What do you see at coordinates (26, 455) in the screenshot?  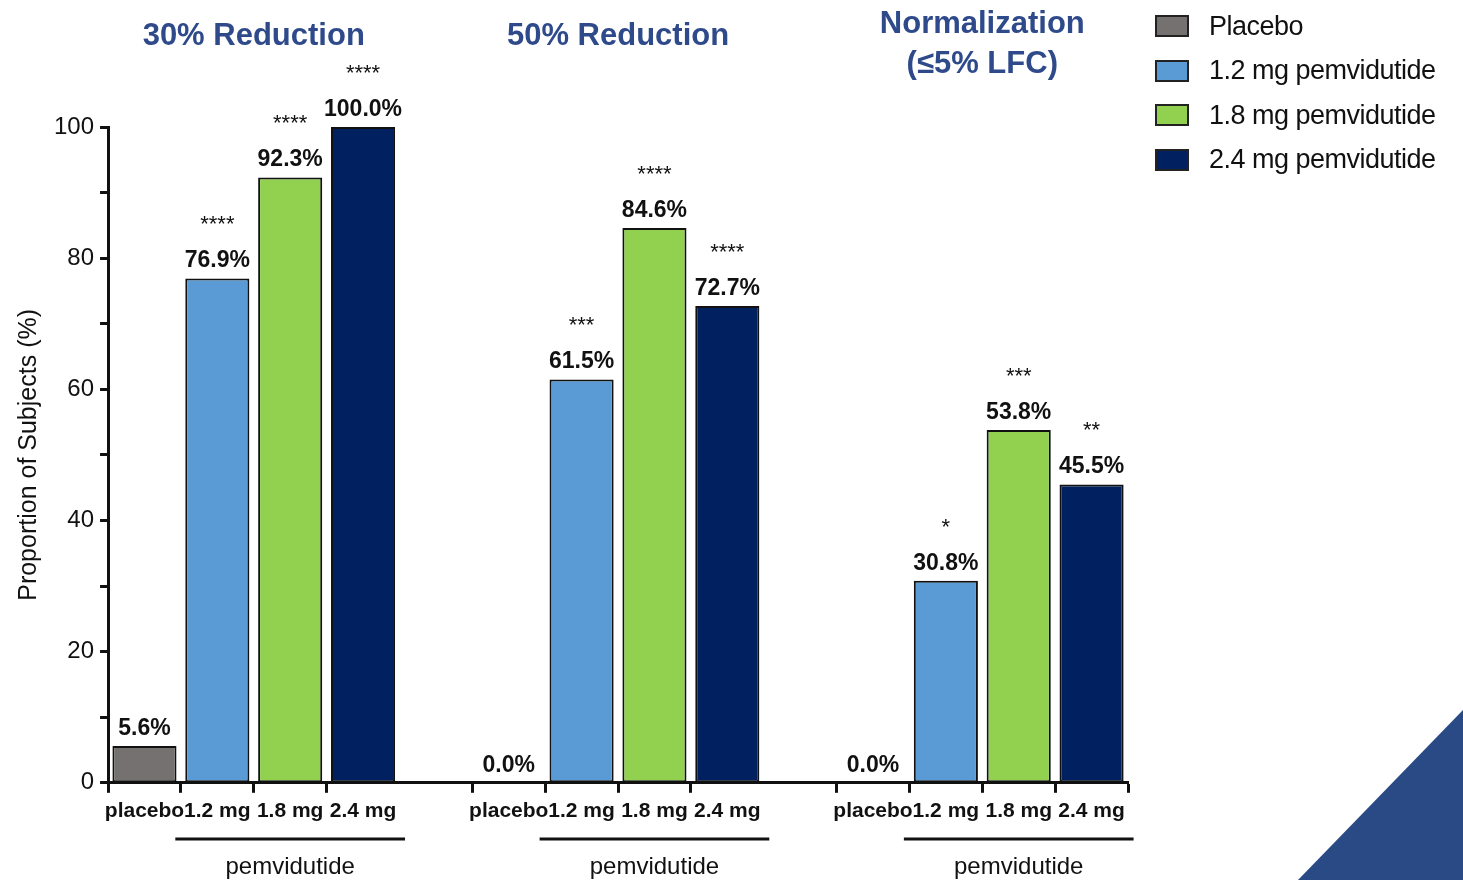 I see `y-axis-title: Proportion of Subjects (%)` at bounding box center [26, 455].